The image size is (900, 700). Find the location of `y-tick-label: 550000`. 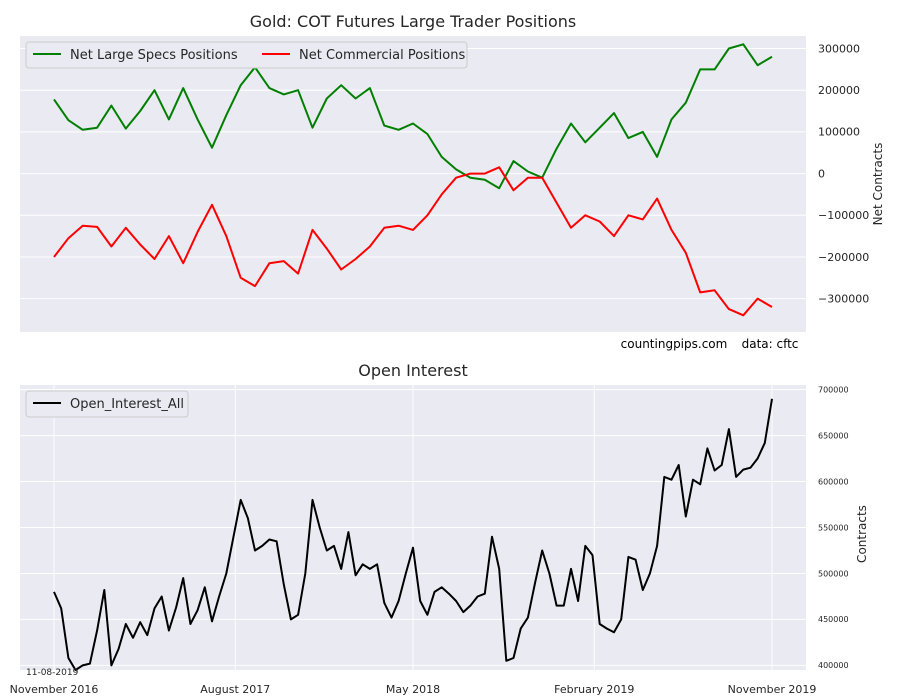

y-tick-label: 550000 is located at coordinates (833, 527).